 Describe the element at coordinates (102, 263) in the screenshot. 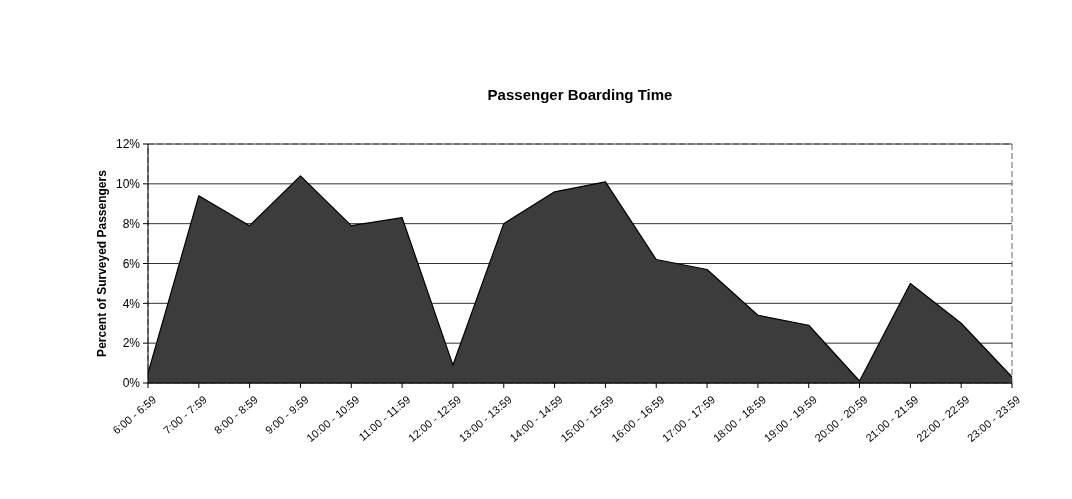

I see `y-axis-title: Percent of Surveyed Passengers` at that location.